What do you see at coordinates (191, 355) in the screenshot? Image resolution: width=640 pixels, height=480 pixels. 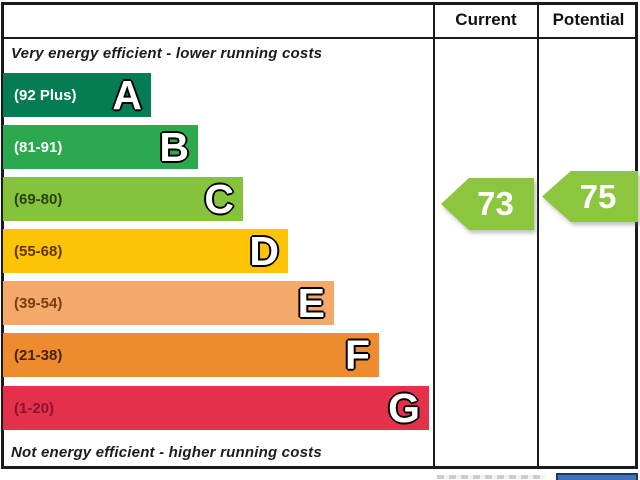 I see `band-row-f: (21-38) F` at bounding box center [191, 355].